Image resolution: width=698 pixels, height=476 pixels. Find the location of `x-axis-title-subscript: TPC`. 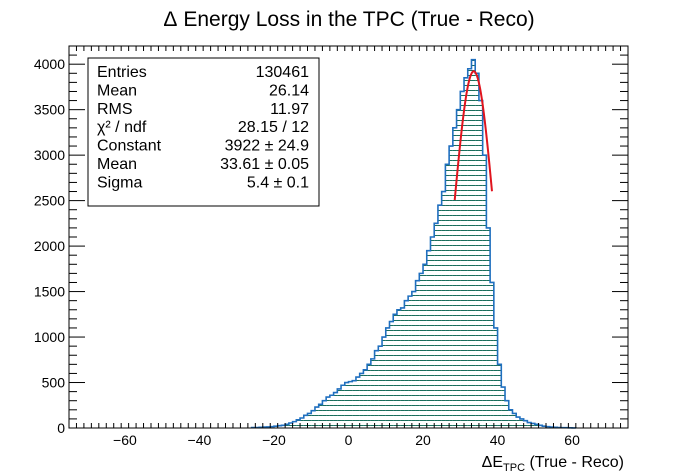

x-axis-title-subscript: TPC is located at coordinates (514, 468).